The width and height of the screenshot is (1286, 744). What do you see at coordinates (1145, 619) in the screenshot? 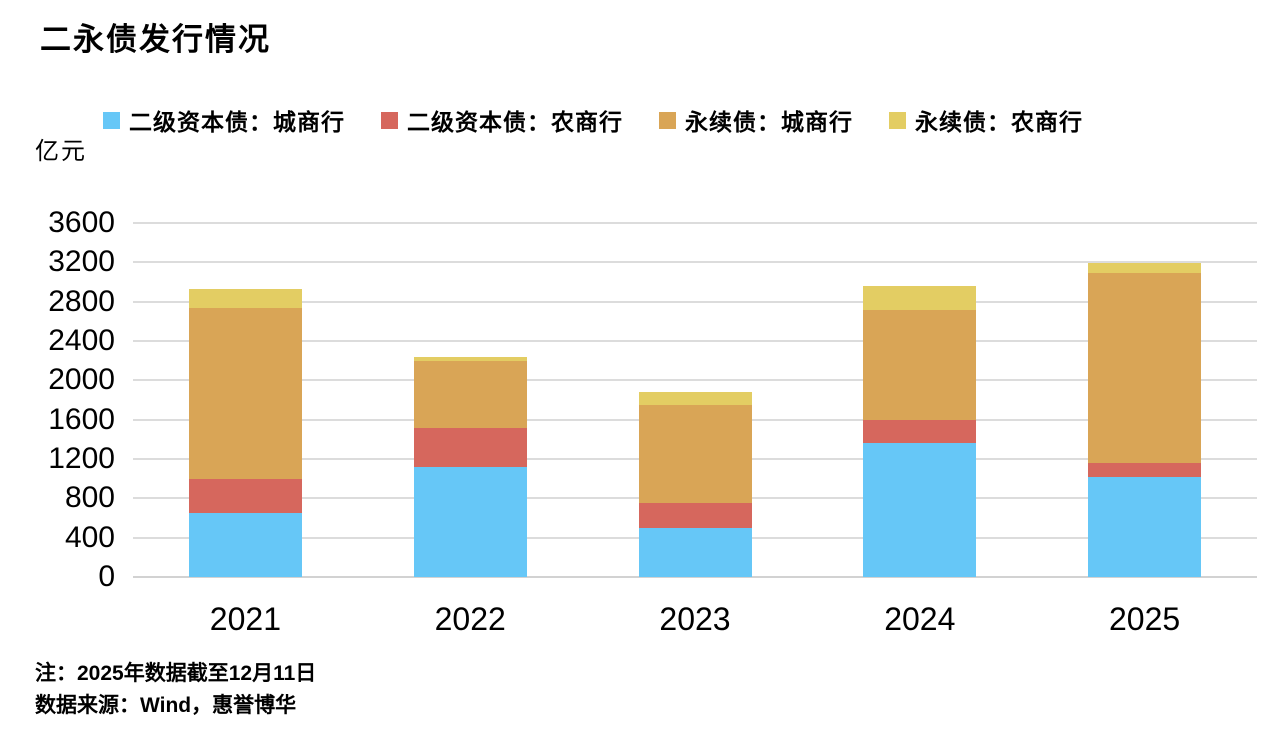
I see `x-tick-label-2025: 2025` at bounding box center [1145, 619].